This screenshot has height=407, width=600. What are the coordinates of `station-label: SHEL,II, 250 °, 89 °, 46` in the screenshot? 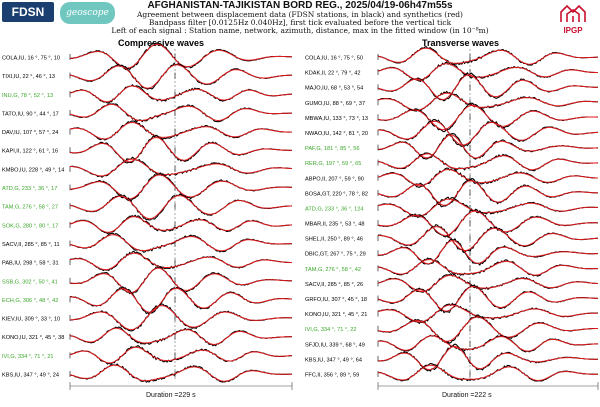 It's located at (334, 240).